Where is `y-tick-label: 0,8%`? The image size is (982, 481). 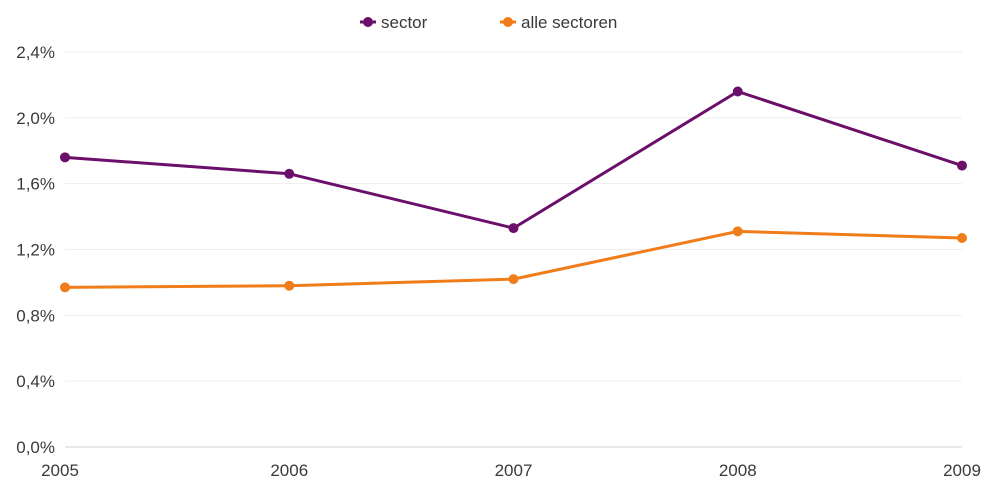 y-tick-label: 0,8% is located at coordinates (35, 315).